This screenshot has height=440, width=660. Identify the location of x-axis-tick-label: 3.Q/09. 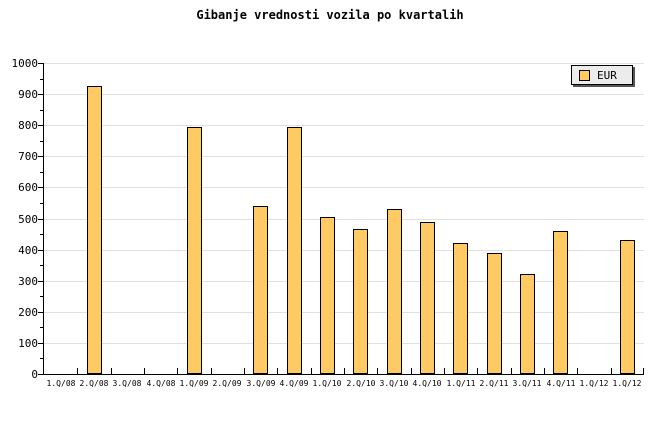
(261, 383).